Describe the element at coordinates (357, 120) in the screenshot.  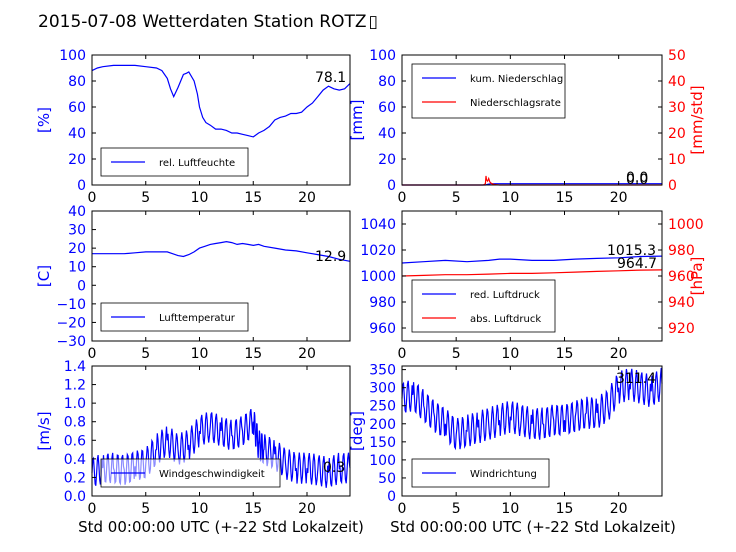
I see `y-axis-label: [mm]` at that location.